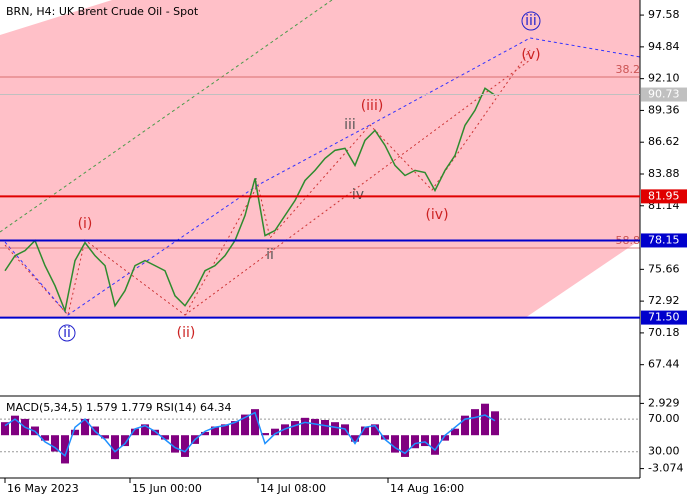 The image size is (700, 500). What do you see at coordinates (664, 364) in the screenshot?
I see `y-tick-label: 67.44` at bounding box center [664, 364].